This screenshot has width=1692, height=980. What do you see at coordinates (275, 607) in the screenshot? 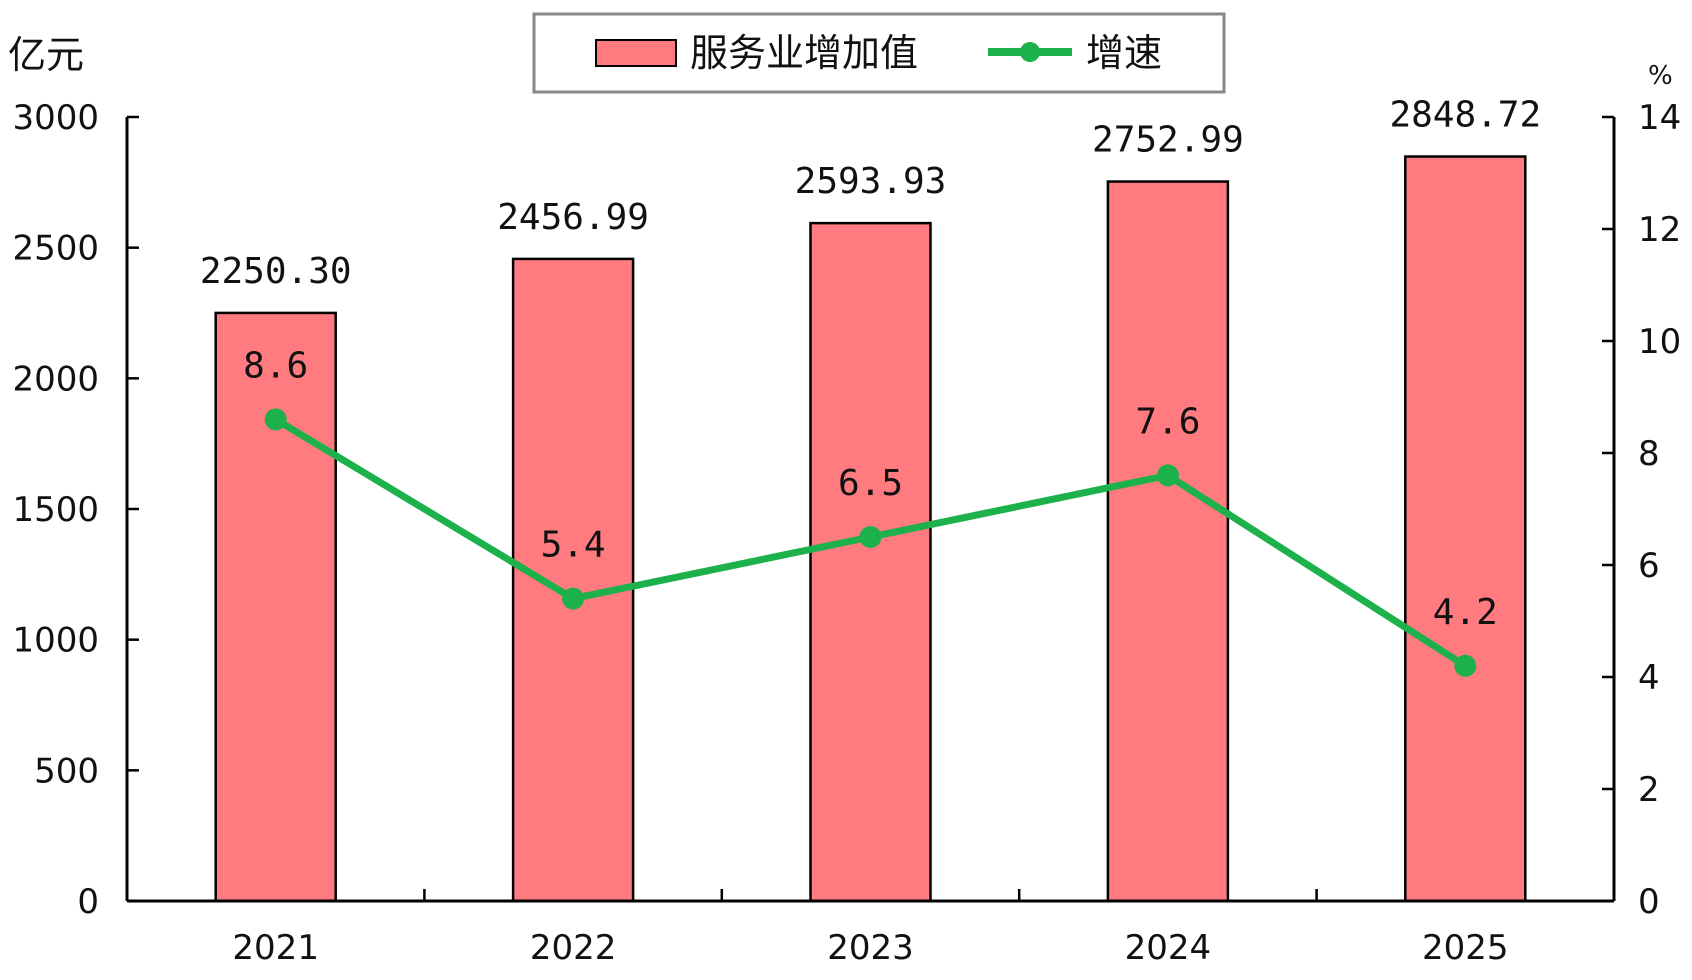
I see `bar-2021` at bounding box center [275, 607].